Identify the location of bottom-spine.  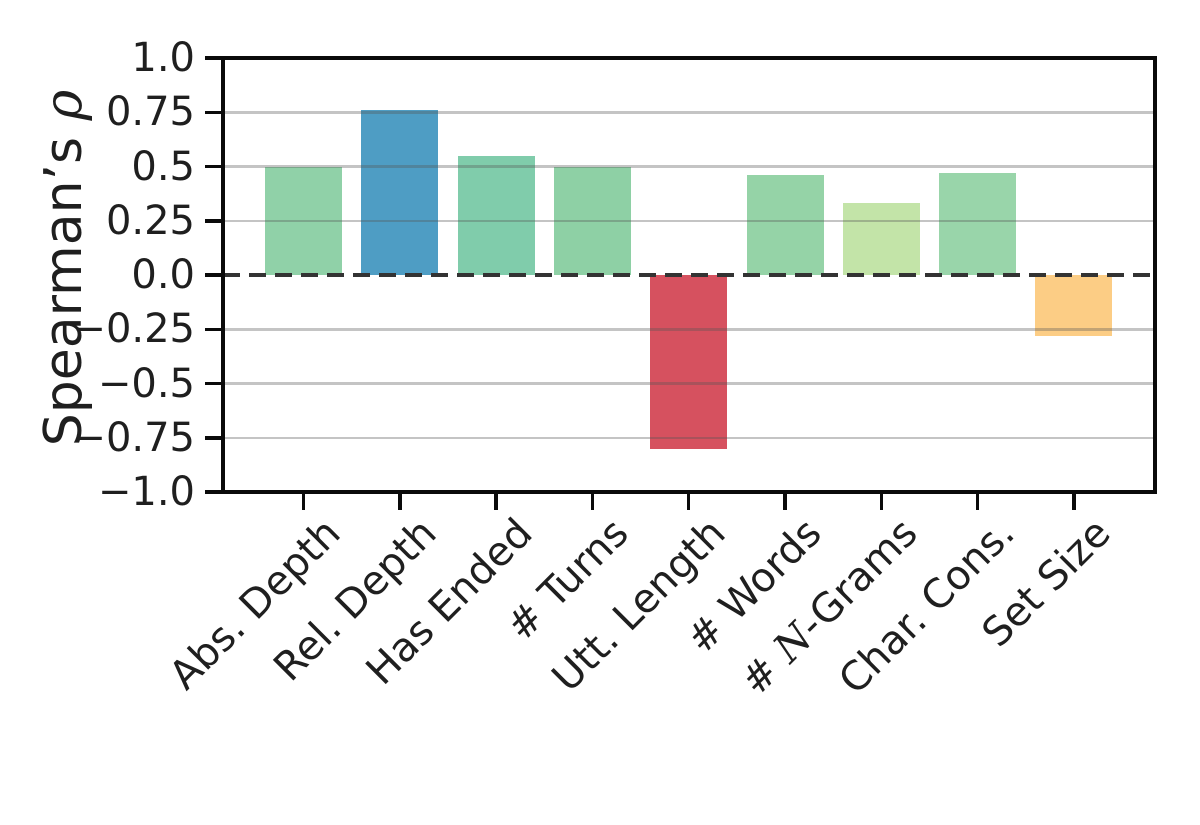
(689, 492).